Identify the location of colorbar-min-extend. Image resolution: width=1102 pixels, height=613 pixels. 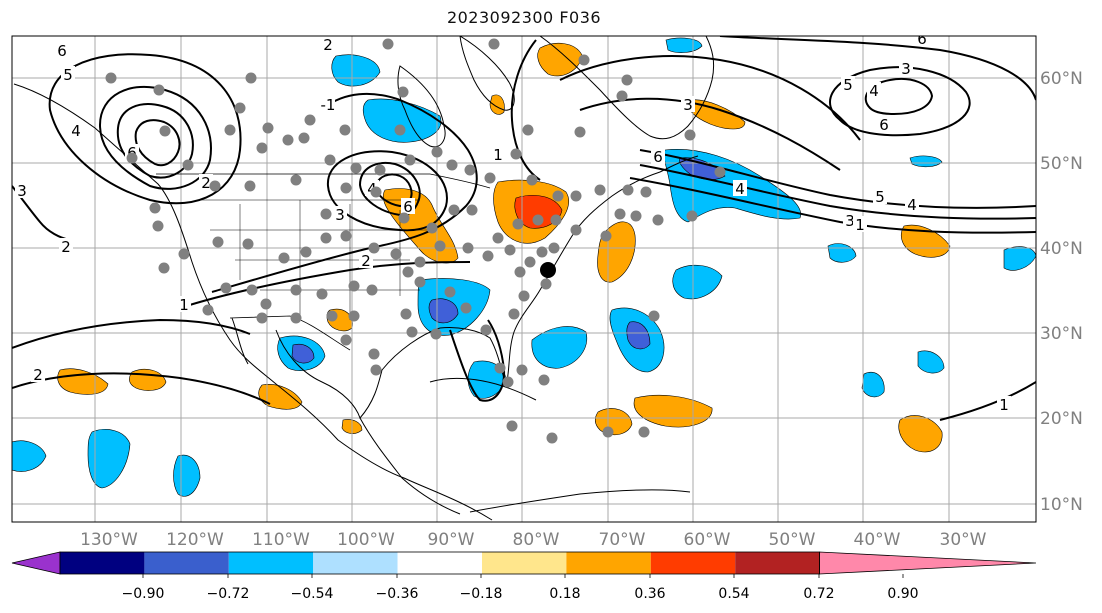
(36, 563).